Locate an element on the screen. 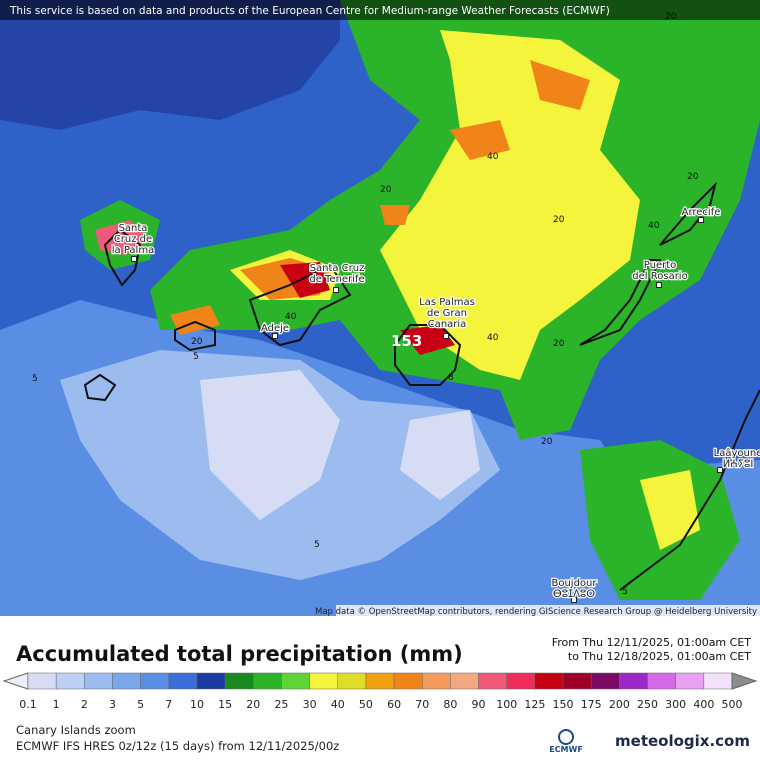 The height and width of the screenshot is (760, 760). place-label: ⵍⵄⵢⵓⵏ is located at coordinates (738, 464).